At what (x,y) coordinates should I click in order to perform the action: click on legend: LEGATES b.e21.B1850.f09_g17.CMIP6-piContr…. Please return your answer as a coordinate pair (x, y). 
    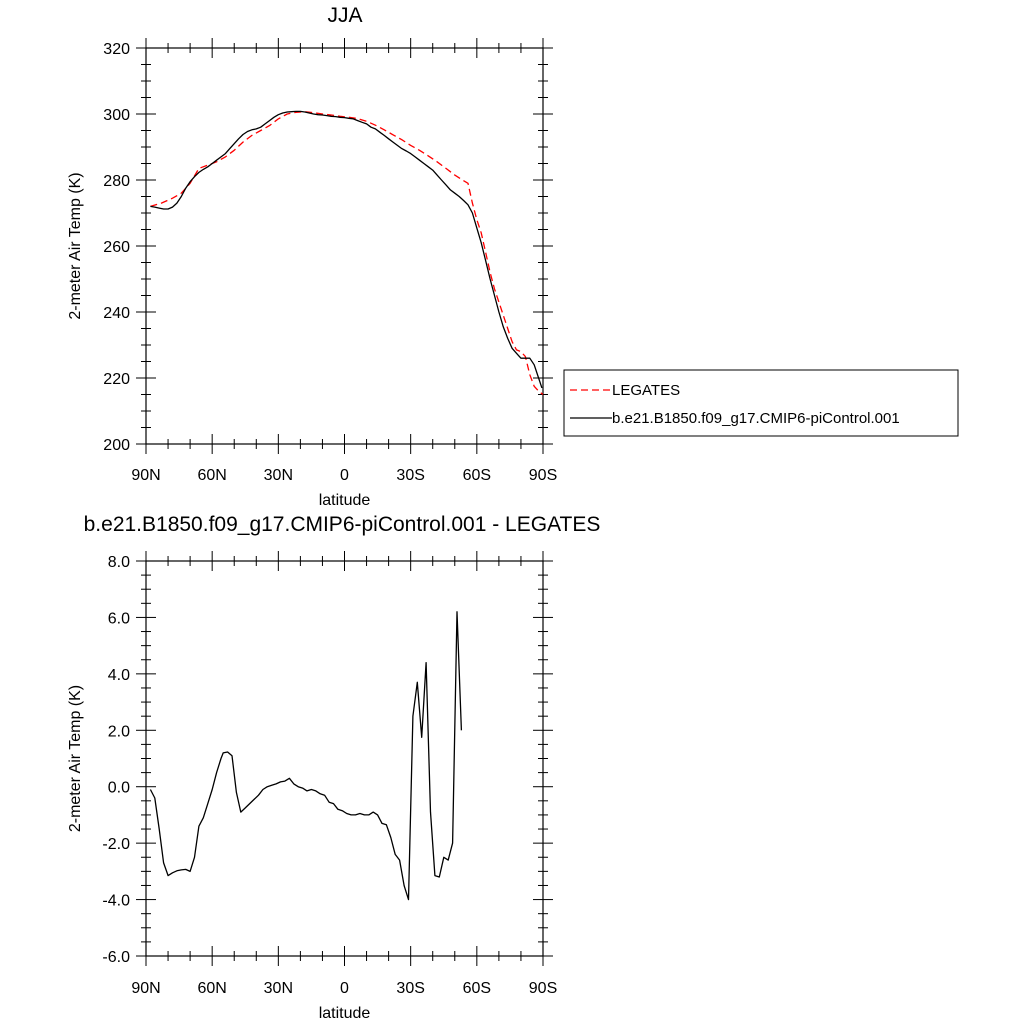
    Looking at the image, I should click on (761, 403).